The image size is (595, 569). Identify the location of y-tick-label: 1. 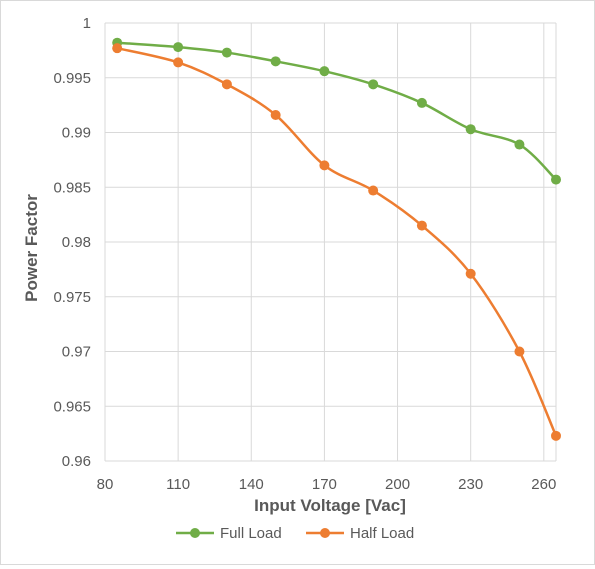
(87, 23).